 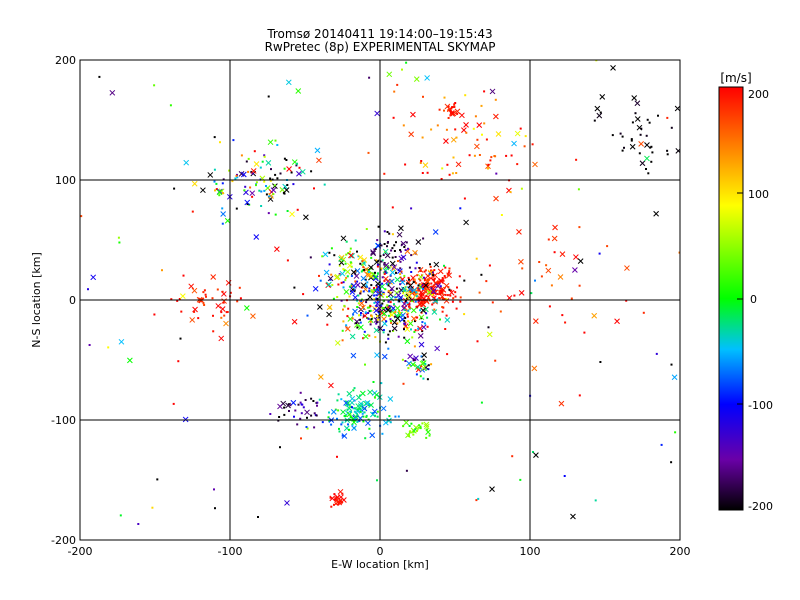 I want to click on colorbar-ticks, so click(x=740, y=298).